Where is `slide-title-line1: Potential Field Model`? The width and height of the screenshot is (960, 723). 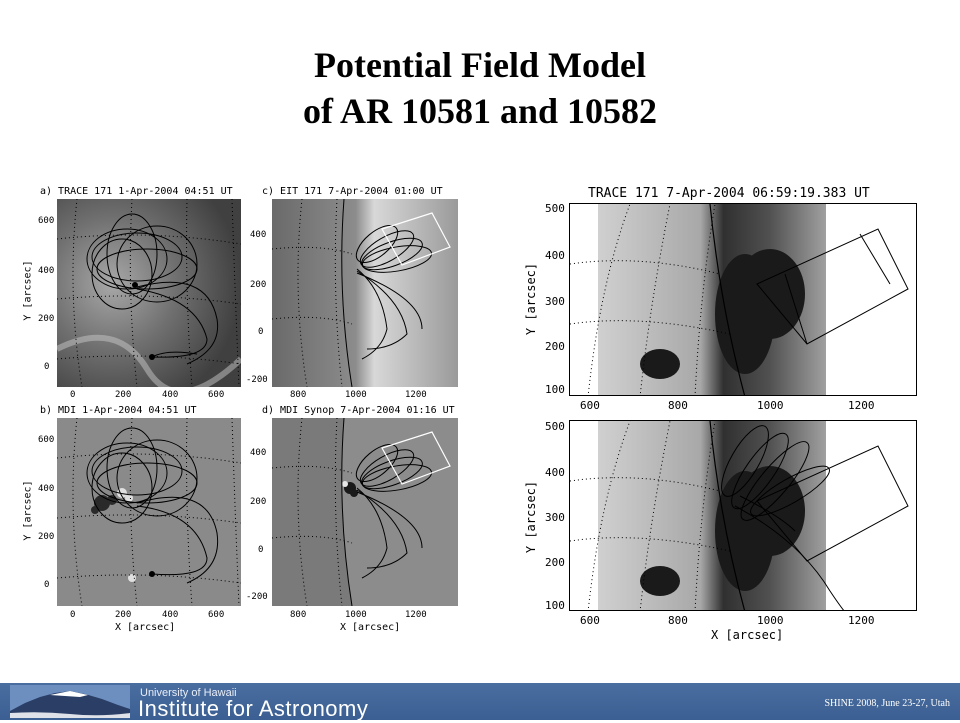
slide-title-line1: Potential Field Model is located at coordinates (480, 65).